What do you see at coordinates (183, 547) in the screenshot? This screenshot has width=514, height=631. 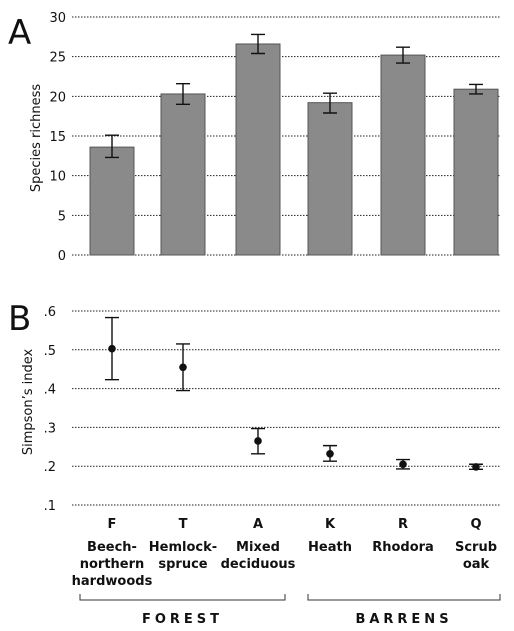 I see `category-name: Hemlock-` at bounding box center [183, 547].